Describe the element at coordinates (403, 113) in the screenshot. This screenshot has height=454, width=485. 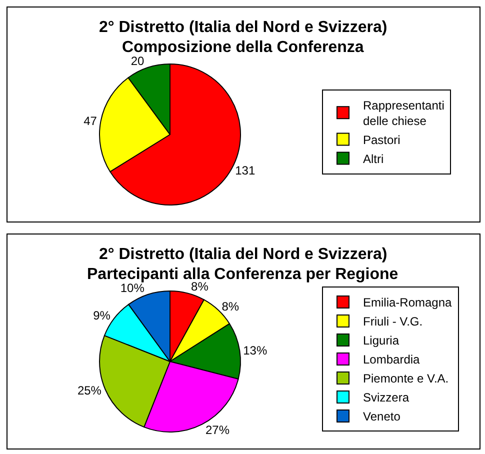
I see `legend-label: Rappresentanti delle chiese` at that location.